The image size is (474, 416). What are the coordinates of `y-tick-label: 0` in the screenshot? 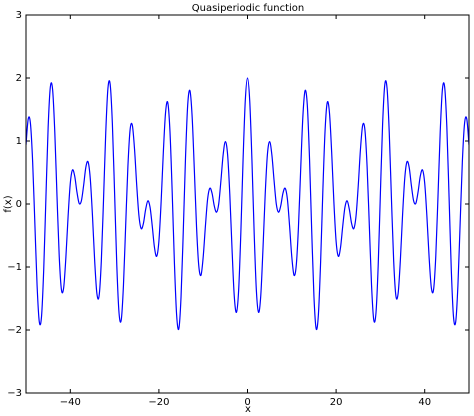 It's located at (19, 204).